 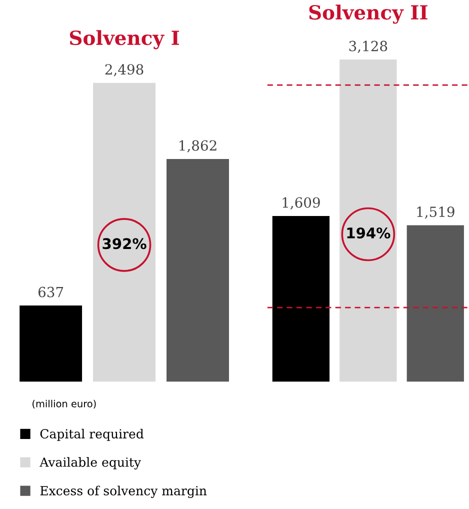 I want to click on legend-label: Available equity, so click(x=91, y=463).